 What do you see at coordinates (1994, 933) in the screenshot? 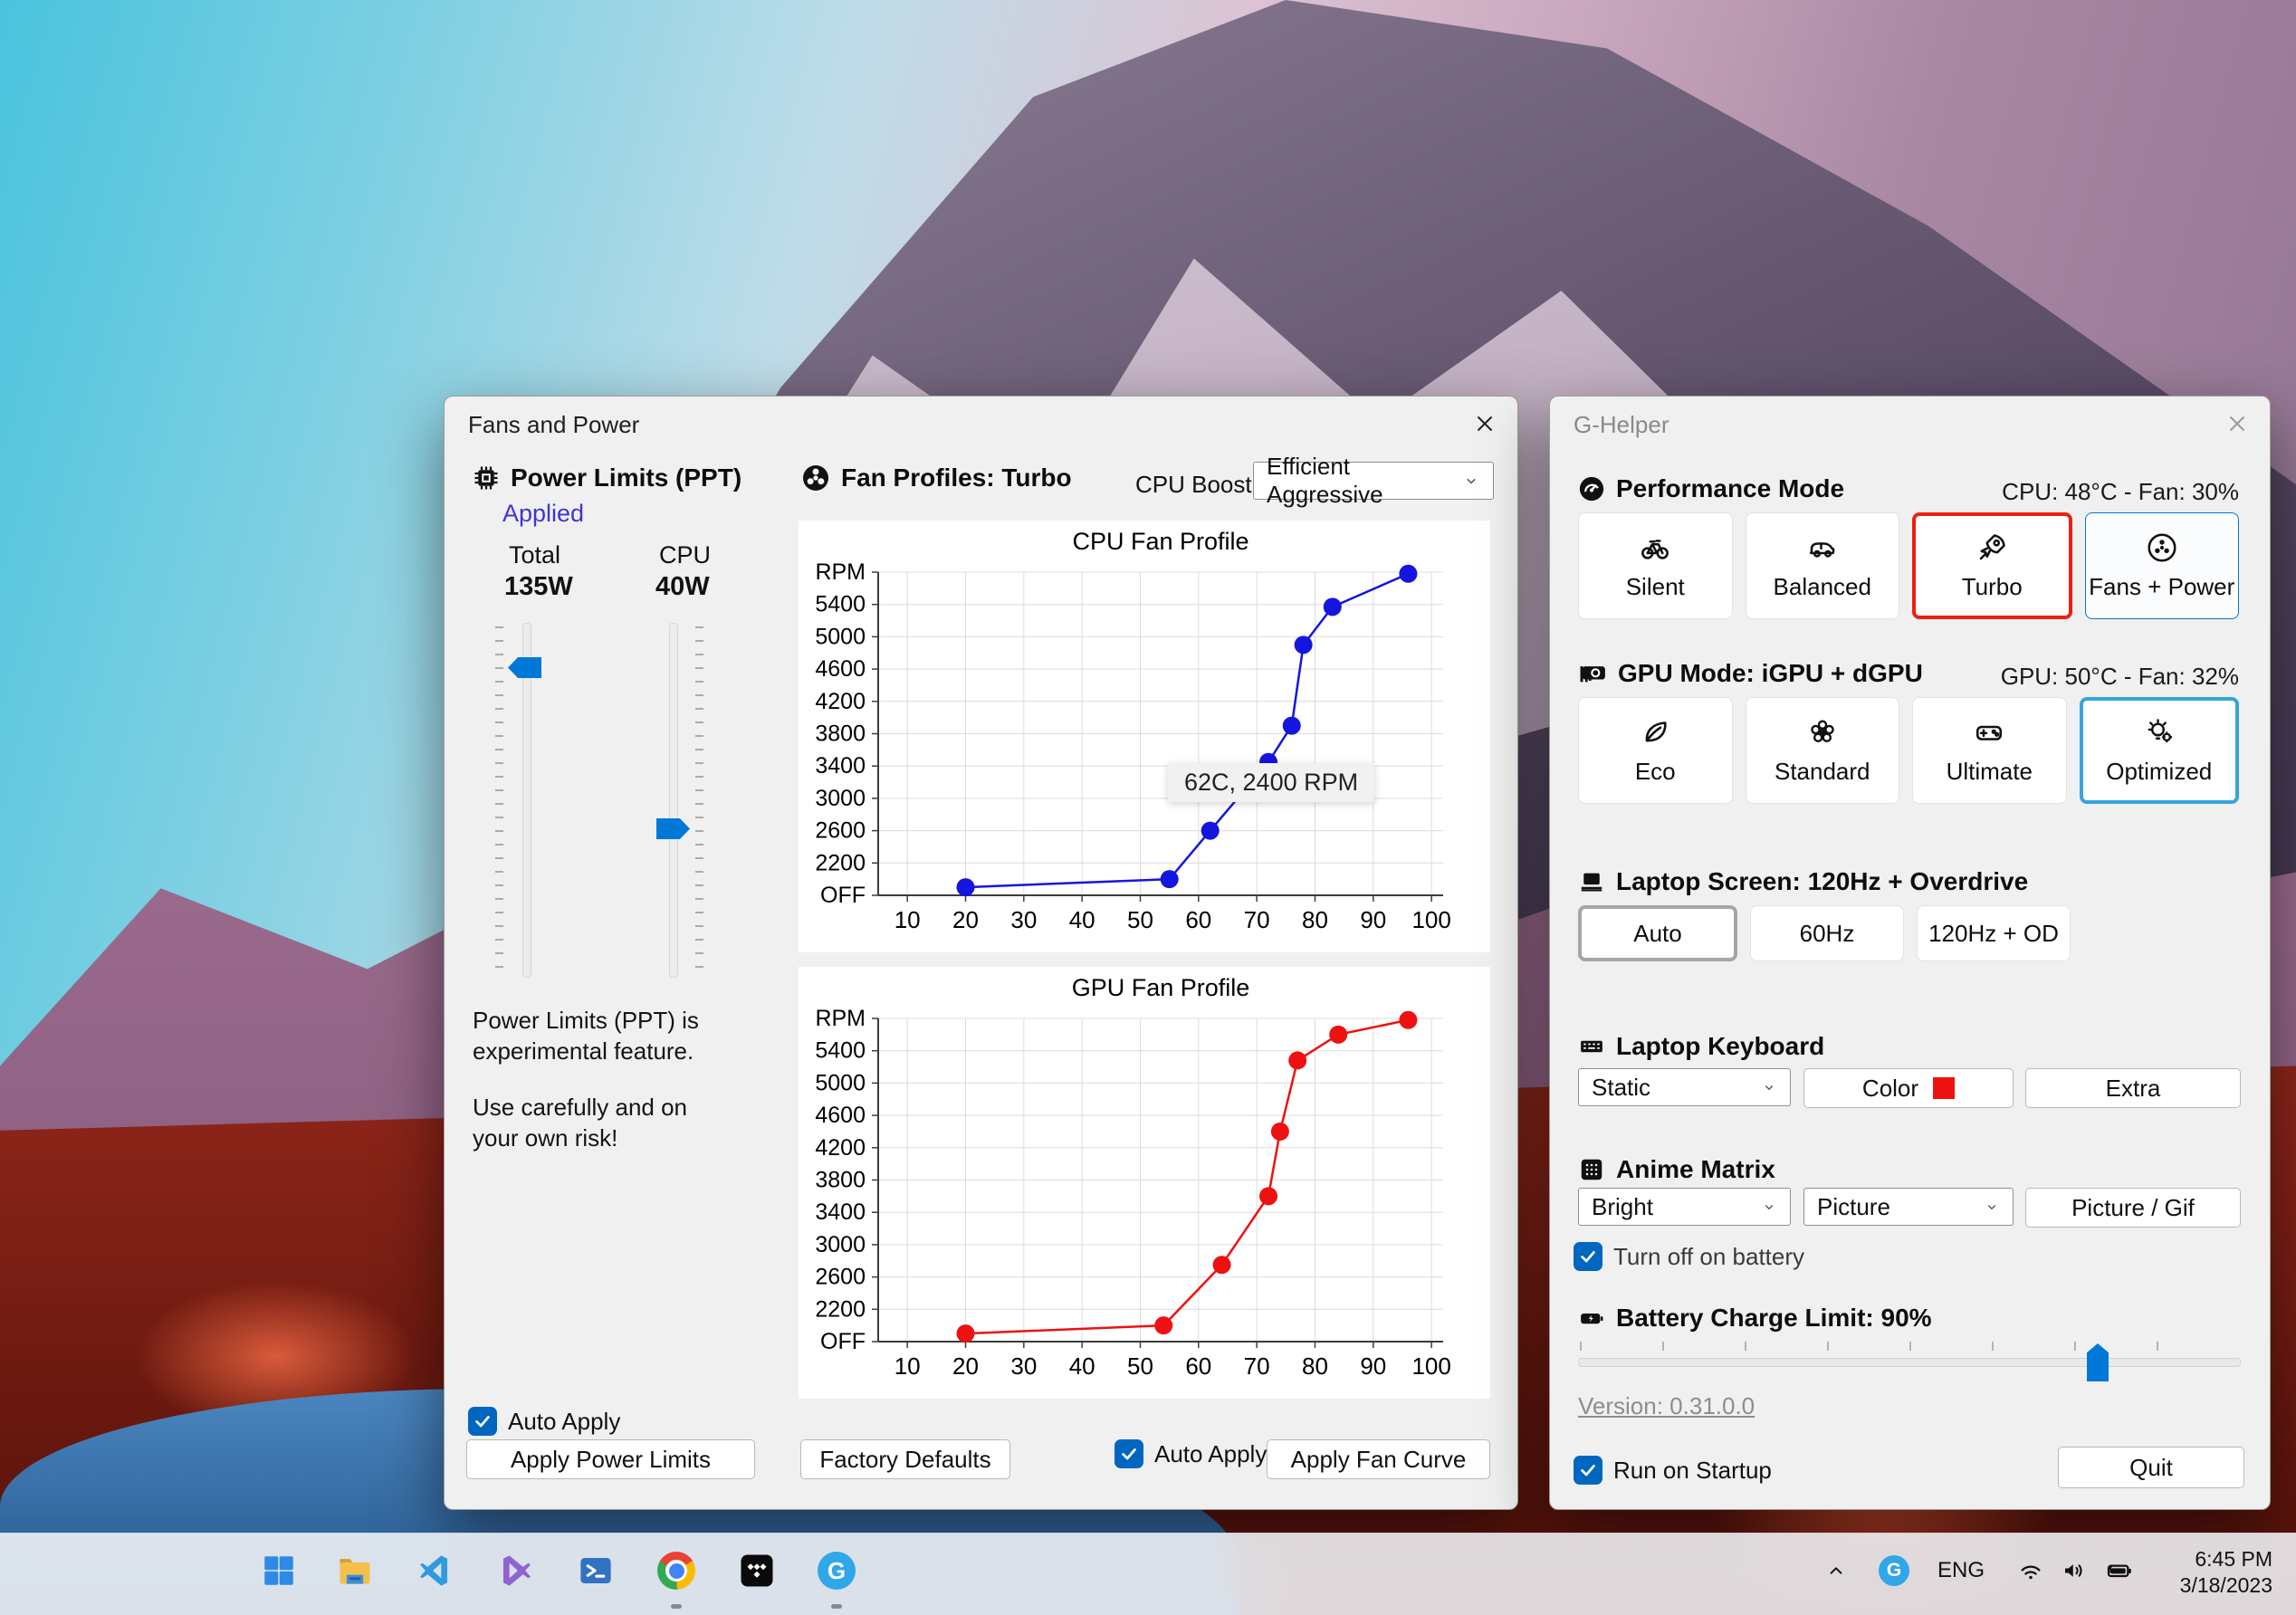
I see `screen-mode-120hz-od-button: 120Hz + OD` at bounding box center [1994, 933].